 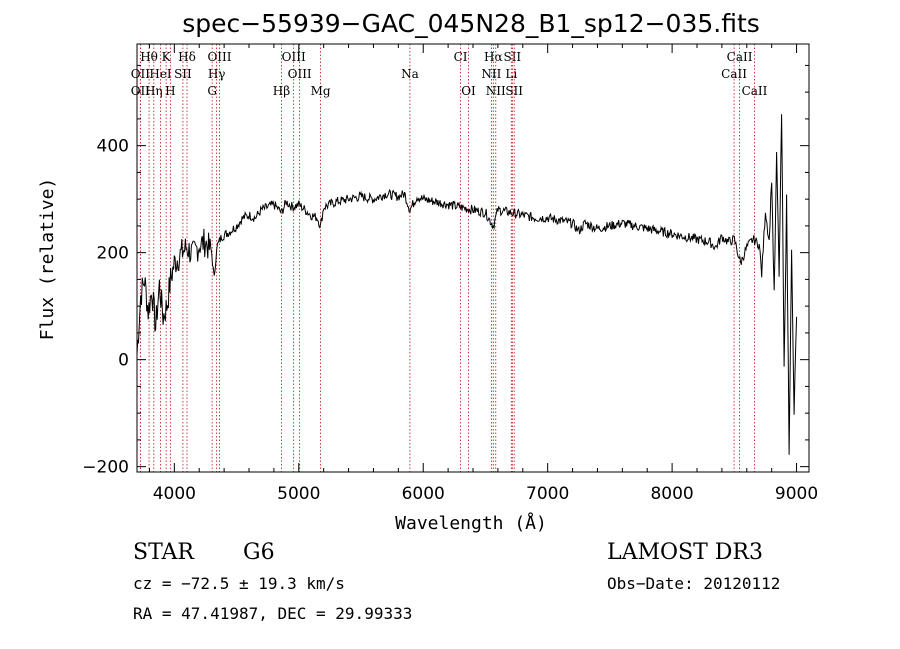 What do you see at coordinates (471, 23) in the screenshot?
I see `chart-title: spec−55939−GAC_045N28_B1_sp12−035.fits` at bounding box center [471, 23].